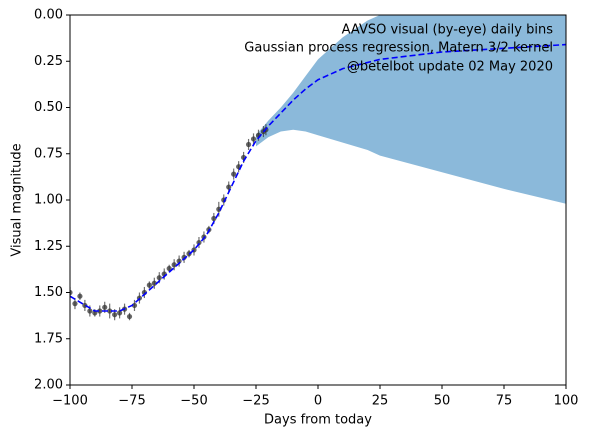  I want to click on x-tick-label: 25, so click(380, 401).